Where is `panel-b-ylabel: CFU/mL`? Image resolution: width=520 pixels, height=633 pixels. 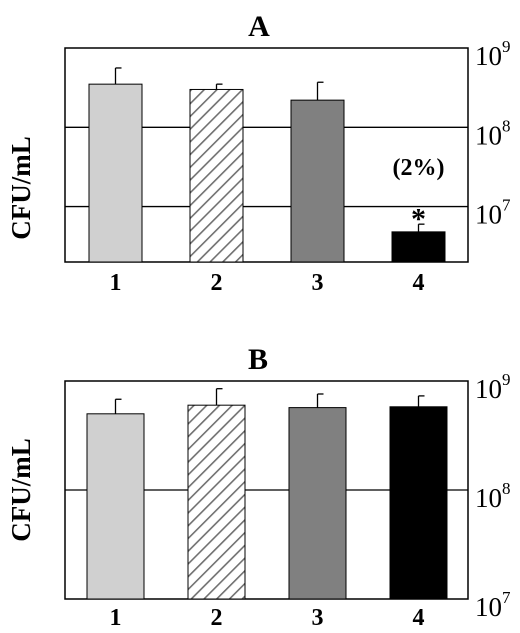
panel-b-ylabel: CFU/mL is located at coordinates (21, 490).